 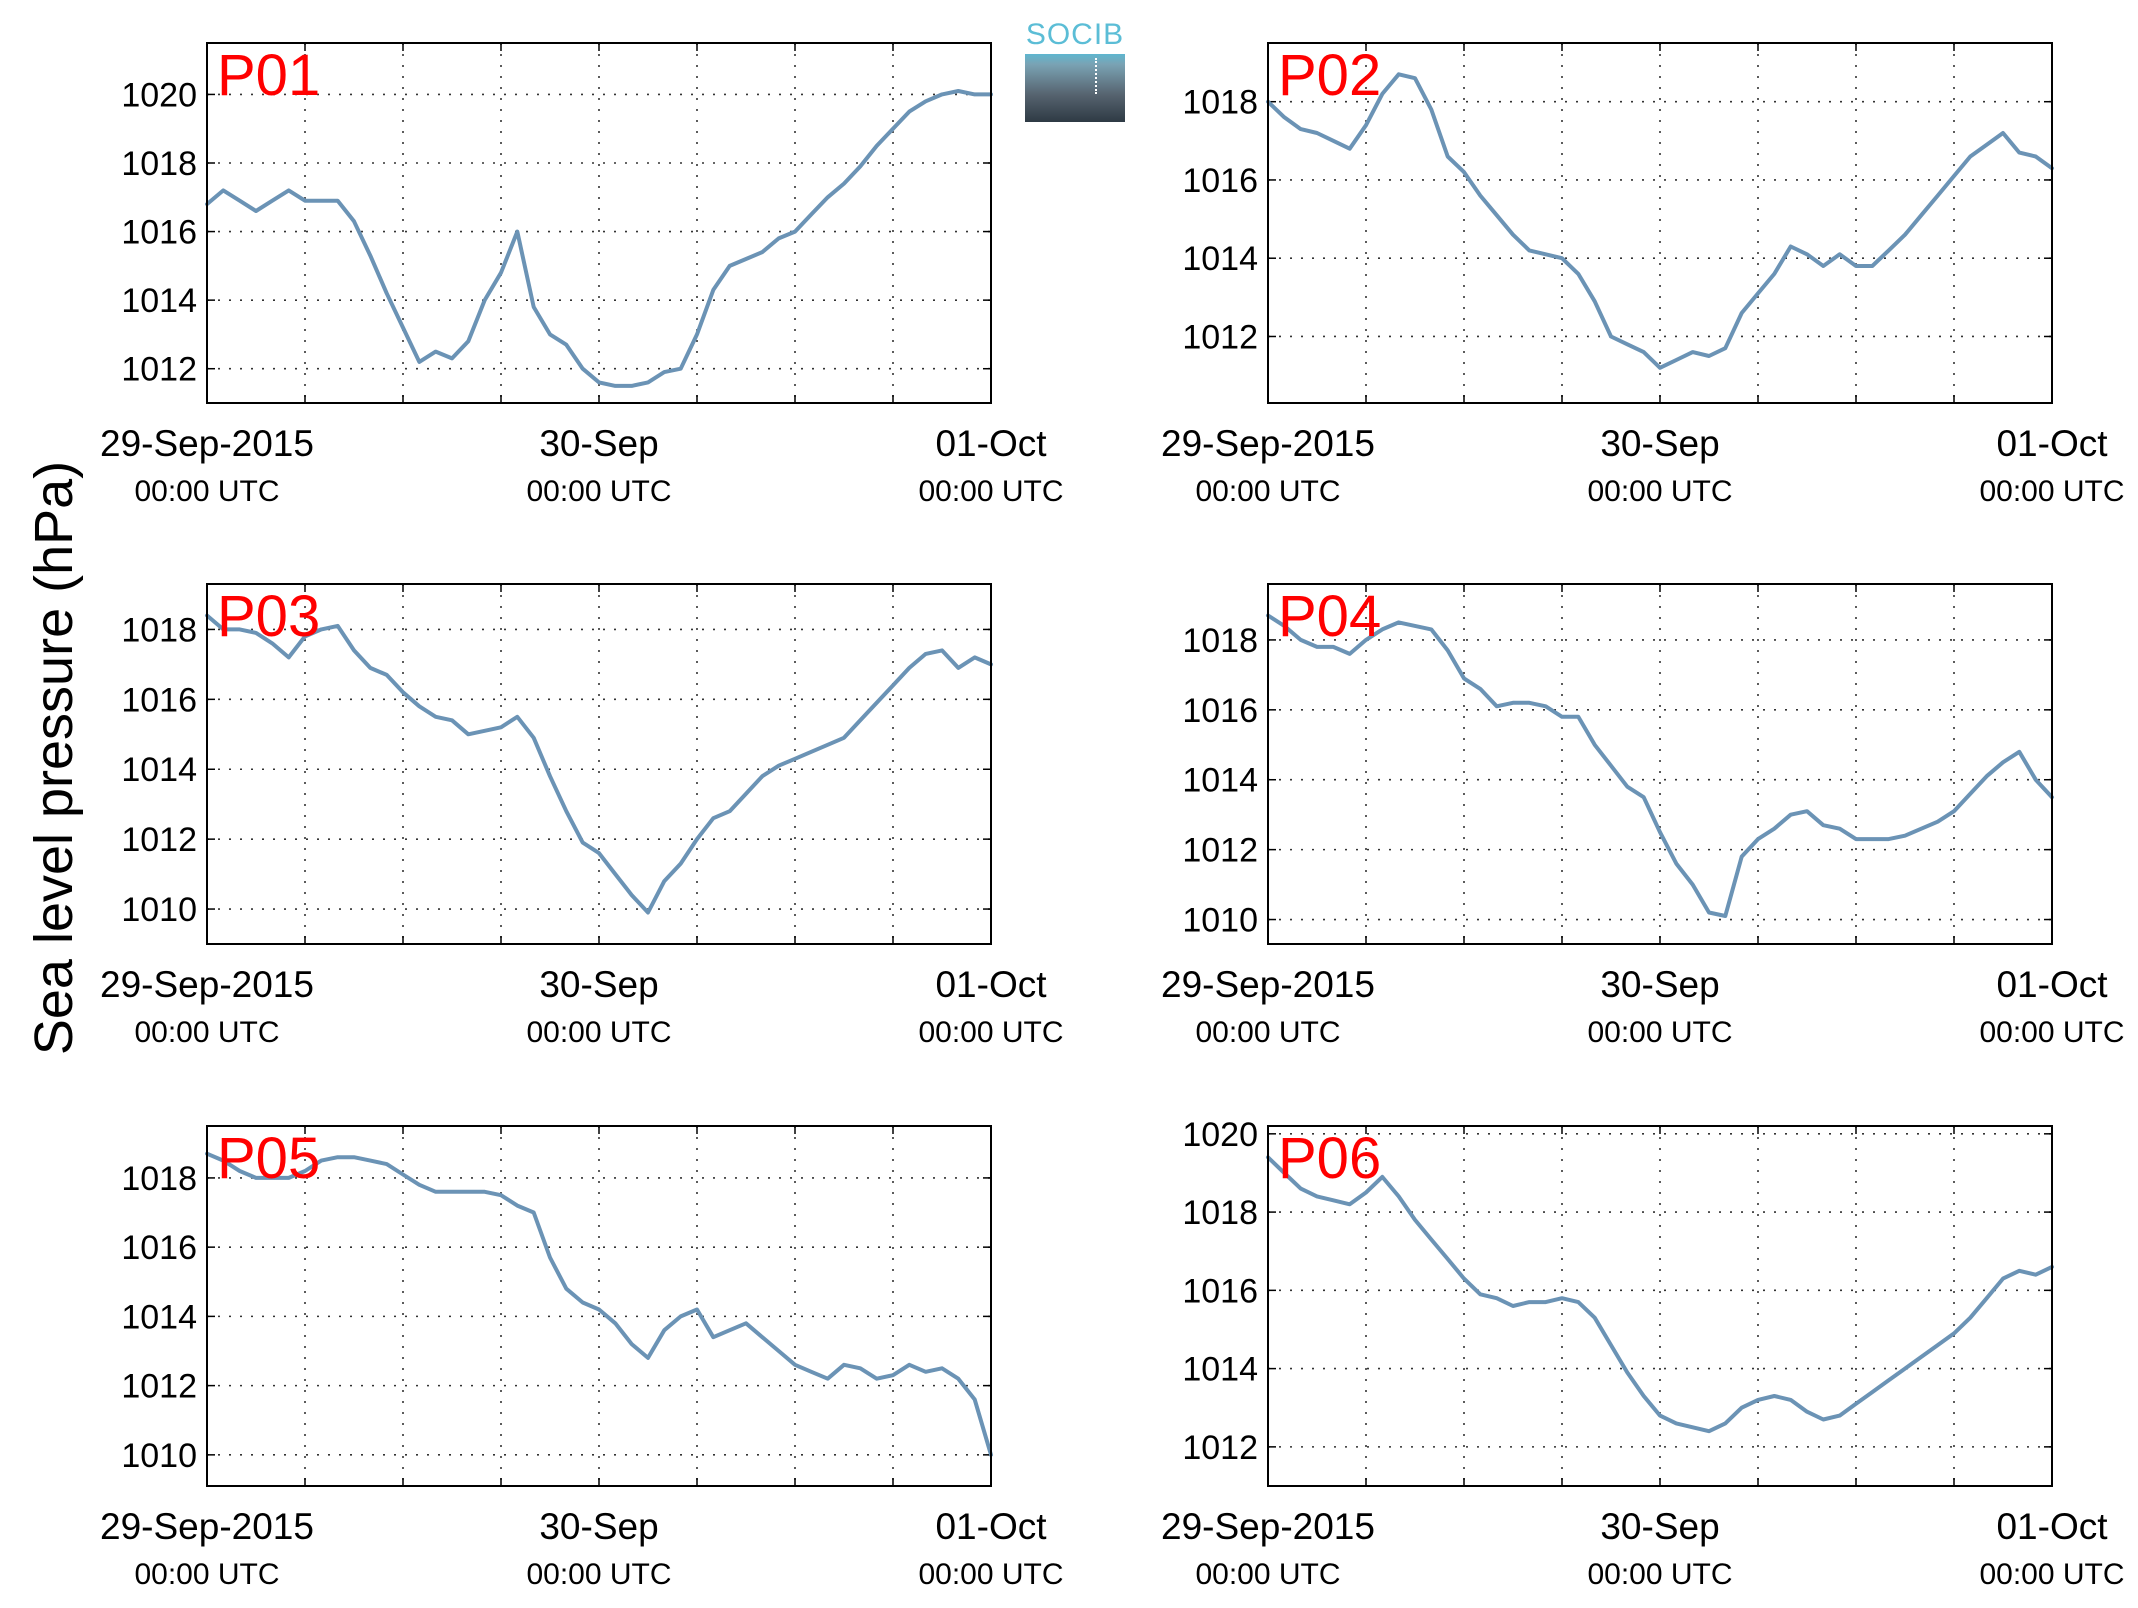 I want to click on socib-logo: SOCIB, so click(x=1075, y=70).